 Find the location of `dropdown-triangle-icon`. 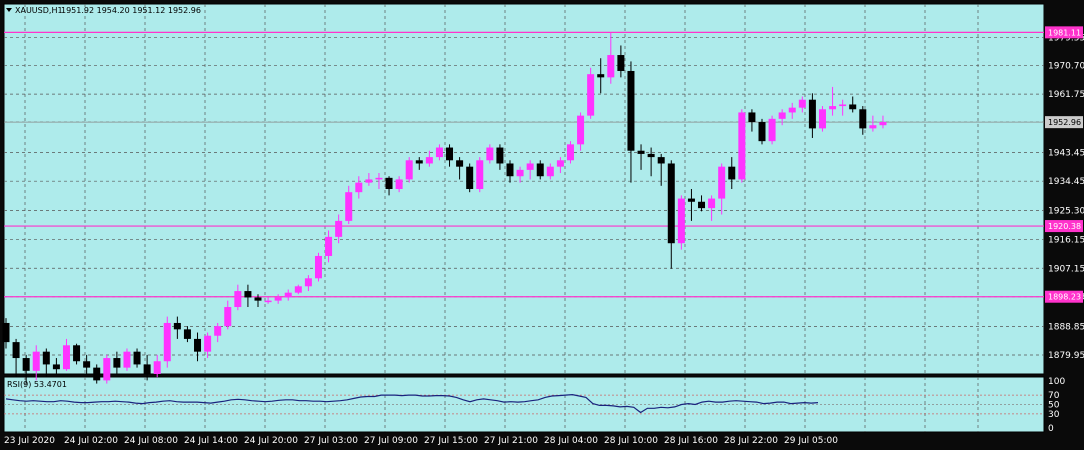

dropdown-triangle-icon is located at coordinates (9, 10).